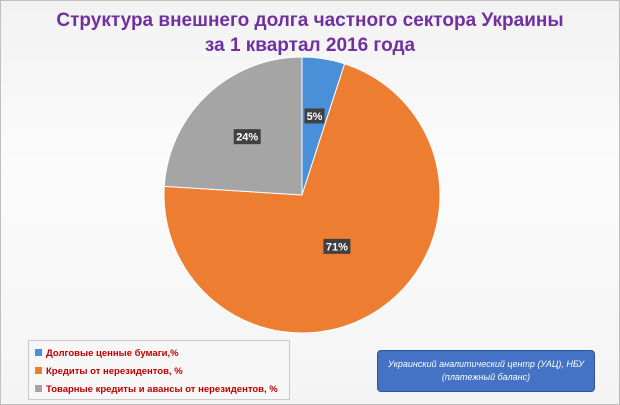 The width and height of the screenshot is (620, 405). I want to click on pie-label-debt-securities: 5%, so click(314, 116).